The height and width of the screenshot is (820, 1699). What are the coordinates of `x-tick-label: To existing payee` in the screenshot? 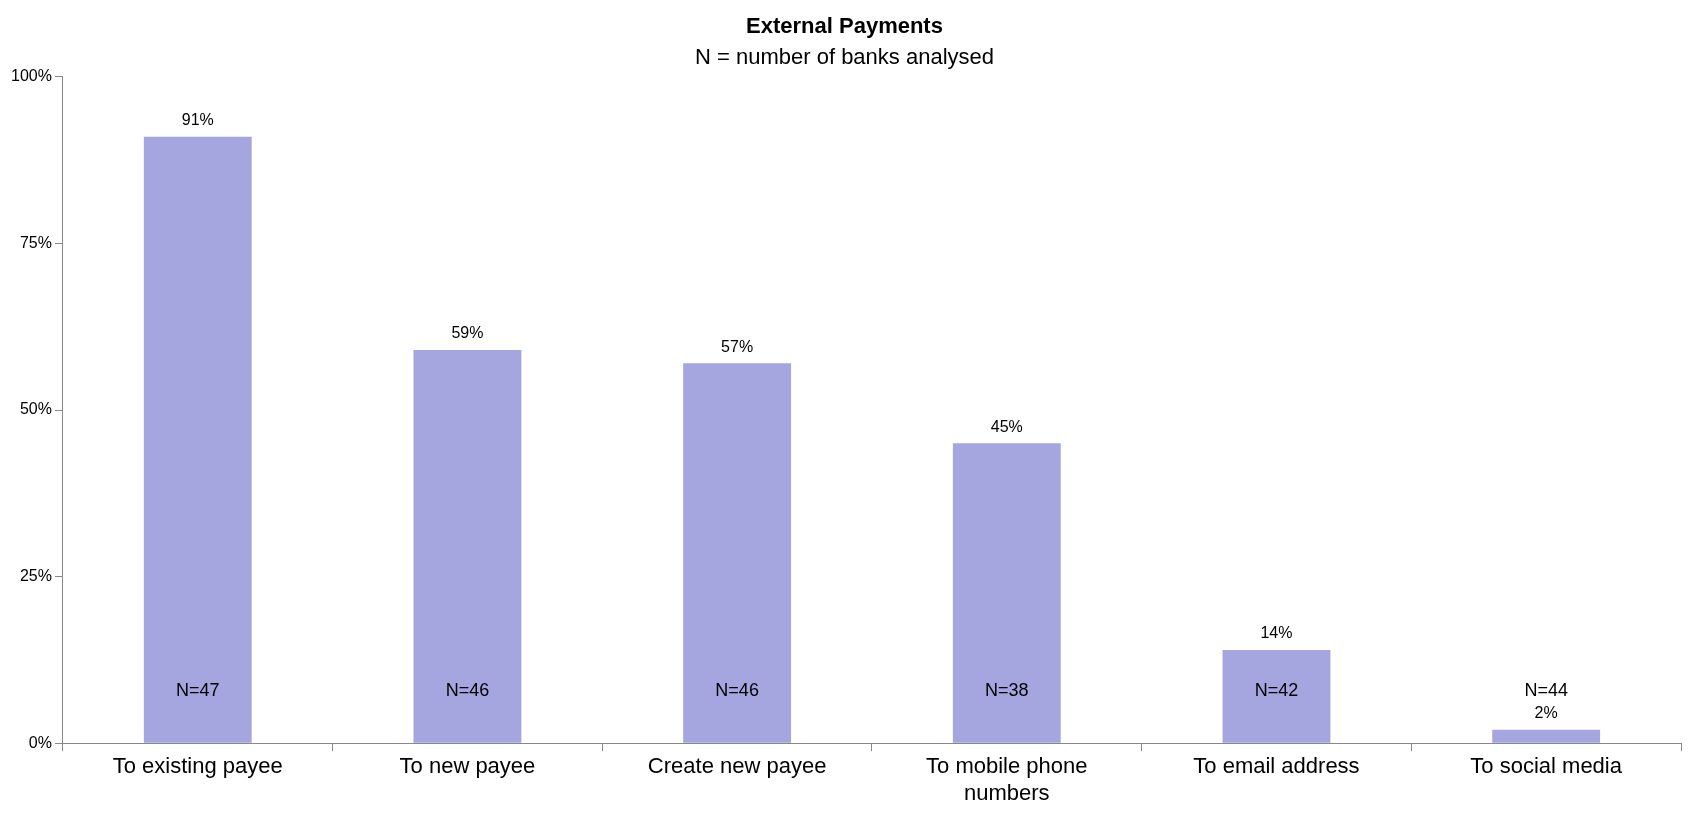 It's located at (197, 766).